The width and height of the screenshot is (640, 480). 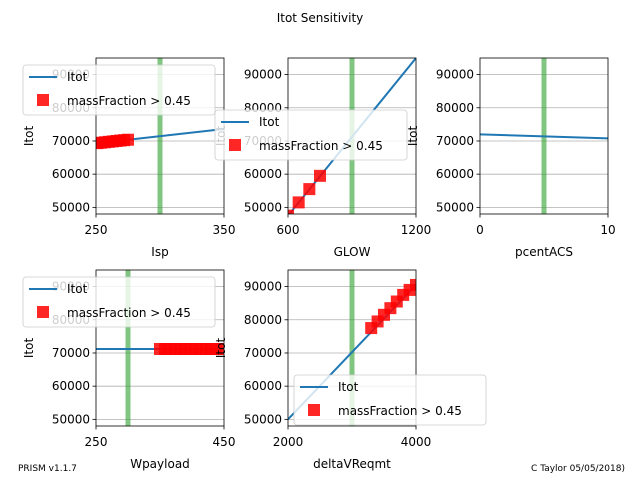 What do you see at coordinates (288, 442) in the screenshot?
I see `x-tick-label: 2000` at bounding box center [288, 442].